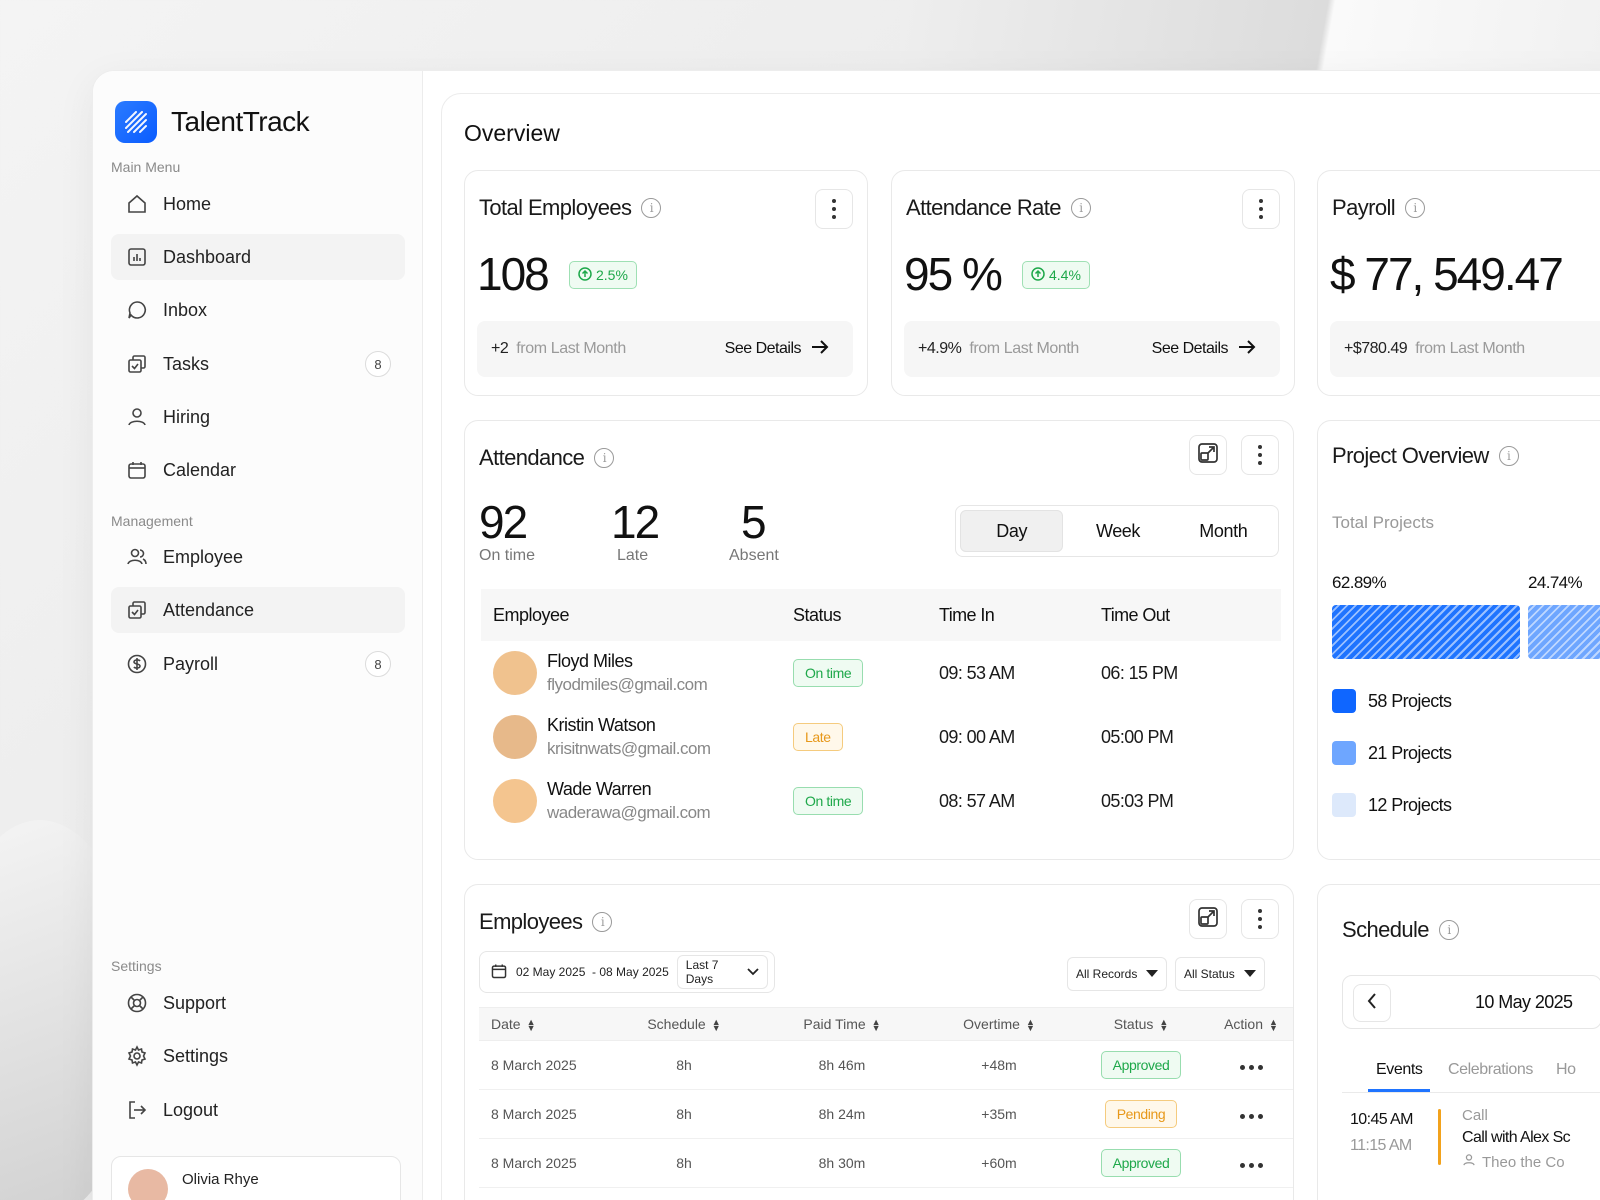 Image resolution: width=1600 pixels, height=1200 pixels. Describe the element at coordinates (531, 614) in the screenshot. I see `column-employee: Employee` at that location.